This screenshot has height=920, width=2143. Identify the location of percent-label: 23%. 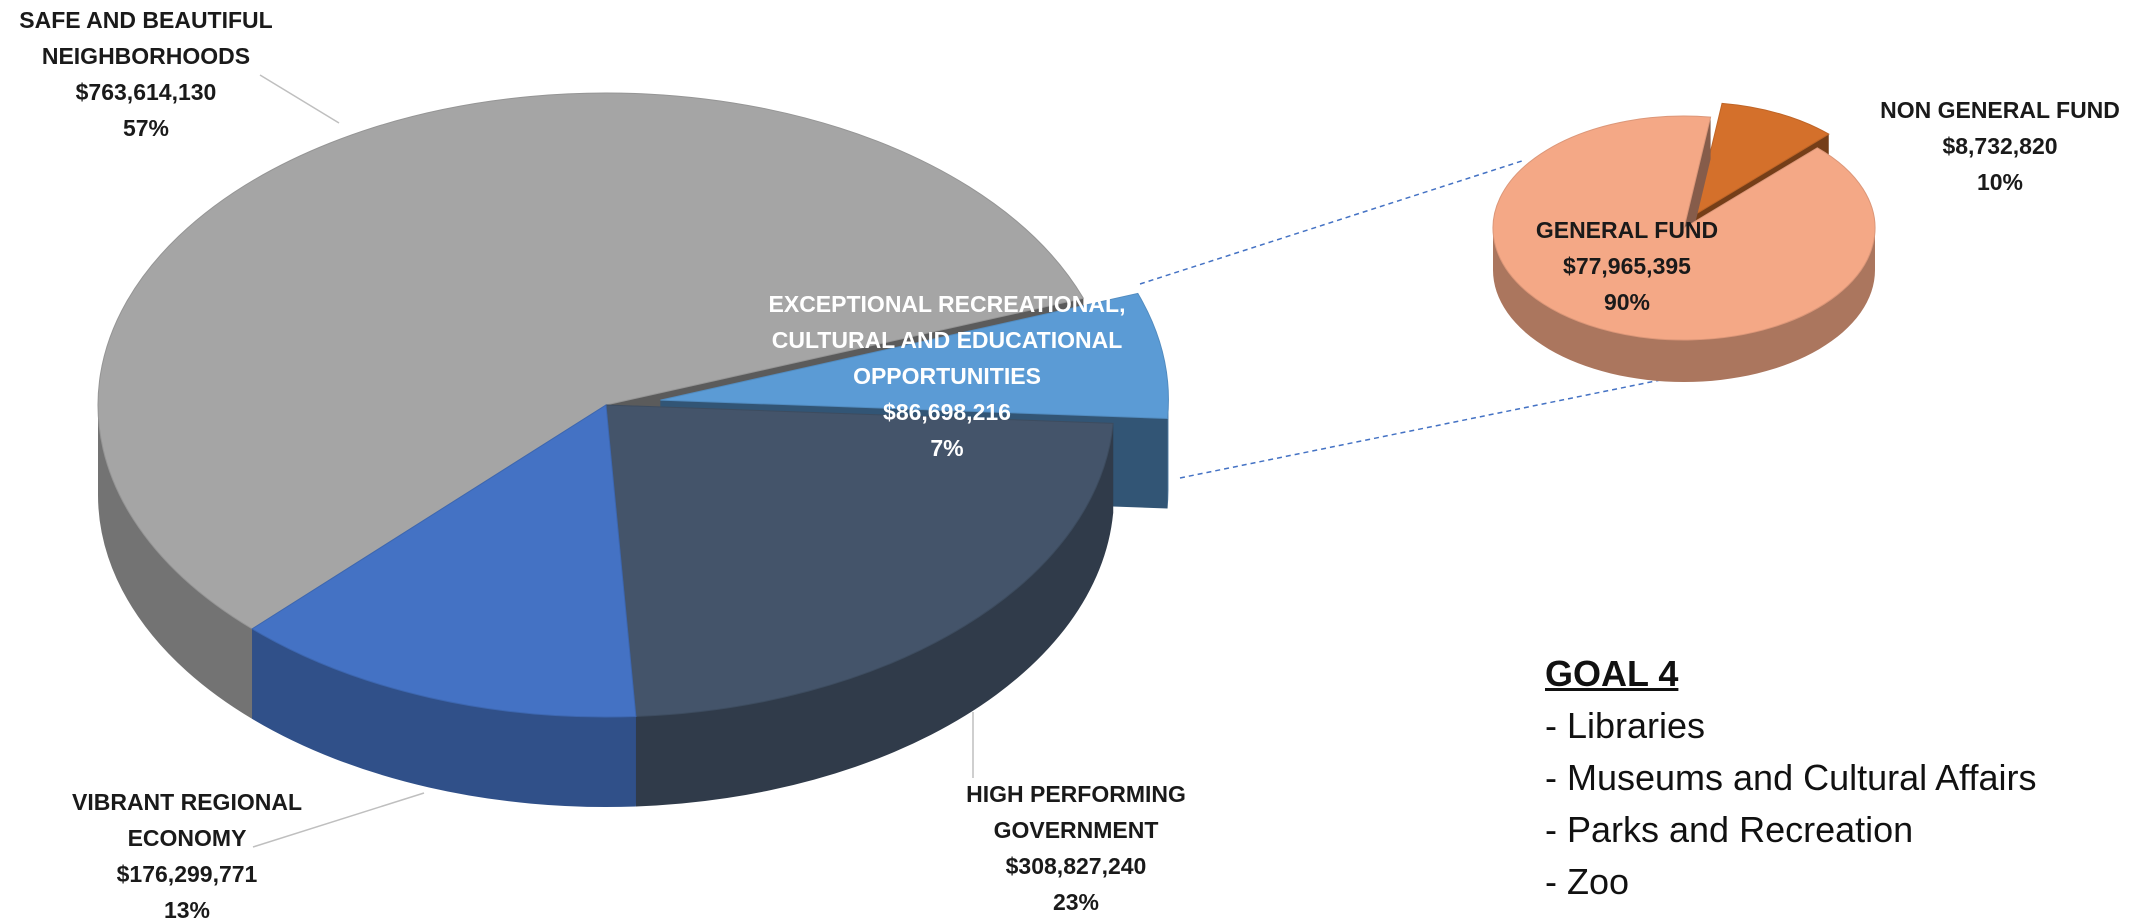
(1076, 902).